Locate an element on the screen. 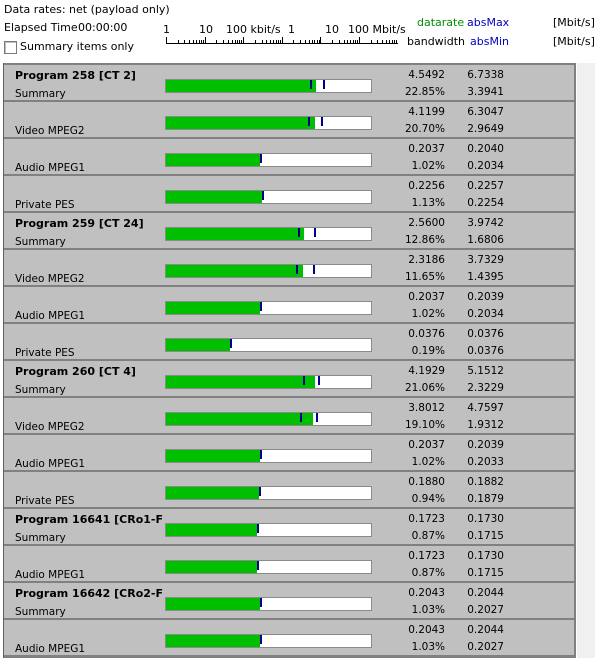  table-row: Audio MPEG1 0.2043 0.2044 1.03% 0.2027 is located at coordinates (289, 637).